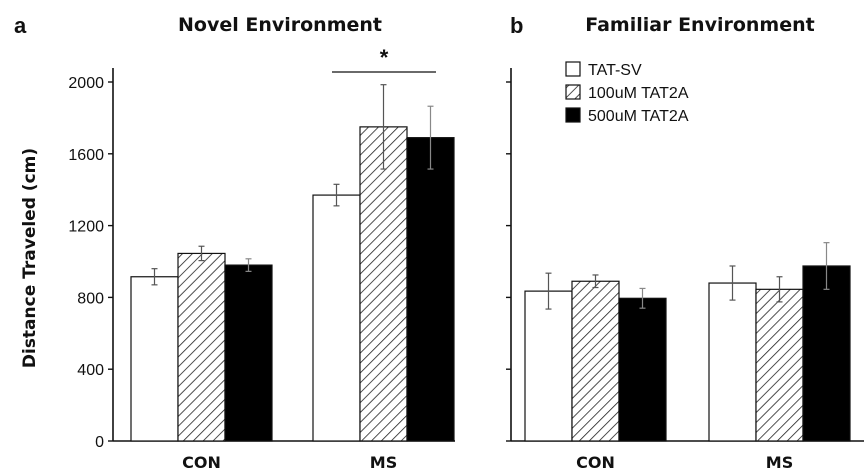  Describe the element at coordinates (384, 57) in the screenshot. I see `significance-star: *` at that location.